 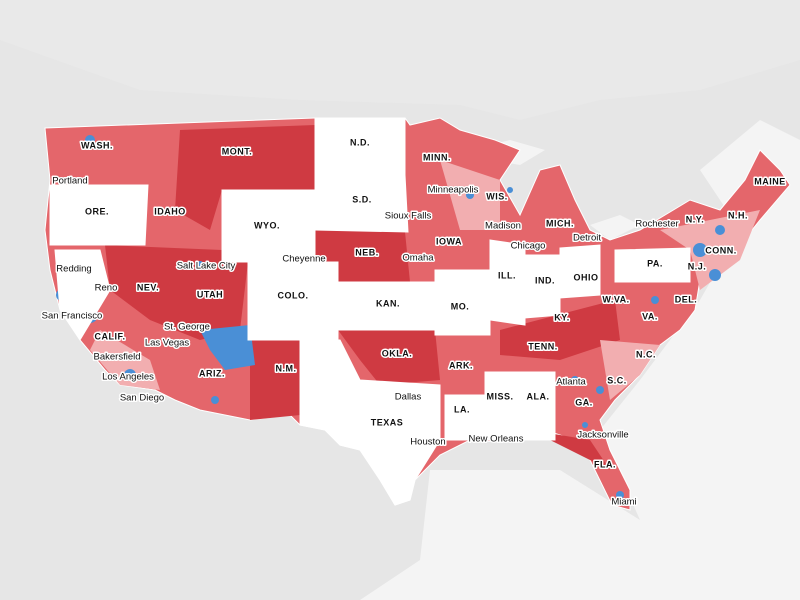 What do you see at coordinates (528, 246) in the screenshot?
I see `city-label: Chicago` at bounding box center [528, 246].